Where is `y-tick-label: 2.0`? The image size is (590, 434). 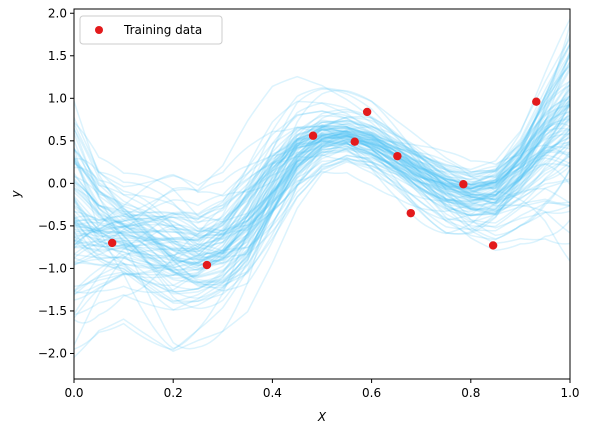
y-tick-label: 2.0 is located at coordinates (57, 13).